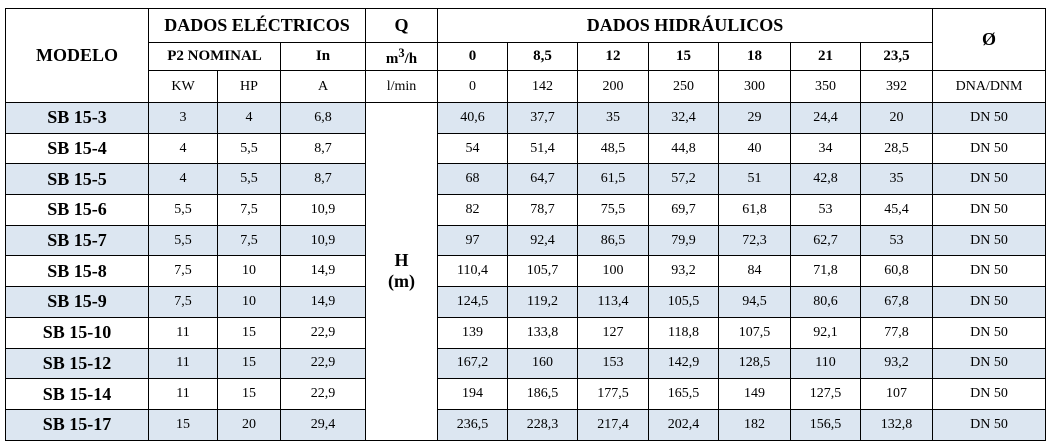 The image size is (1053, 448). Describe the element at coordinates (684, 86) in the screenshot. I see `flow-lmin: 250` at that location.